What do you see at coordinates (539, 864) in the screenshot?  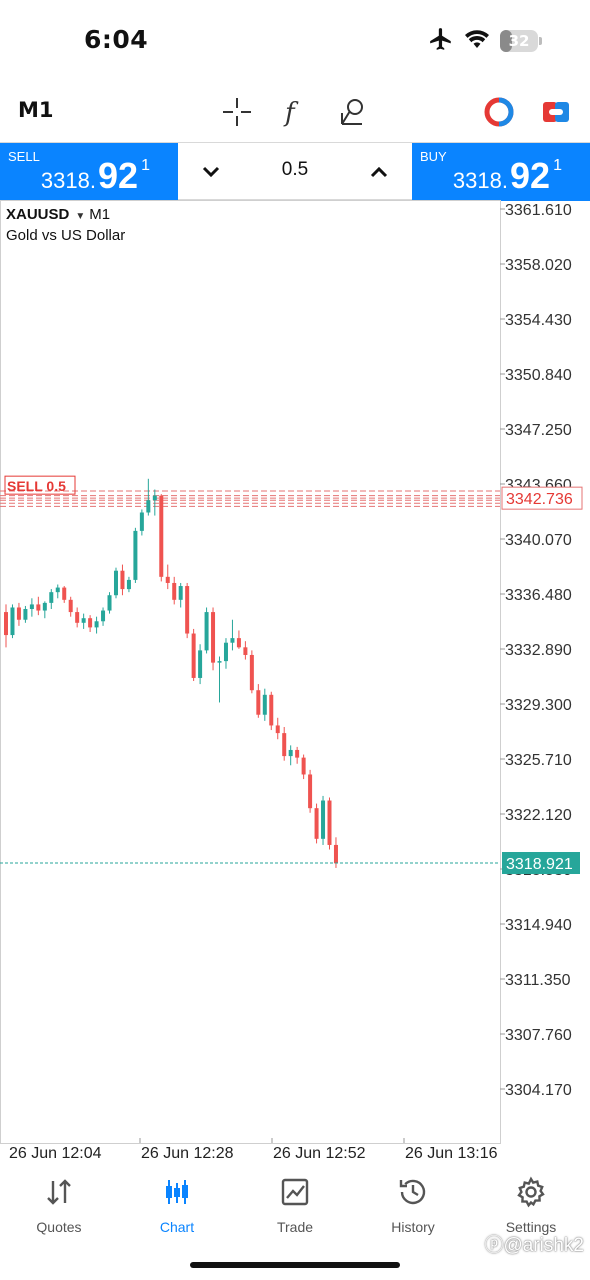 I see `bid-price-label: 3318.921` at bounding box center [539, 864].